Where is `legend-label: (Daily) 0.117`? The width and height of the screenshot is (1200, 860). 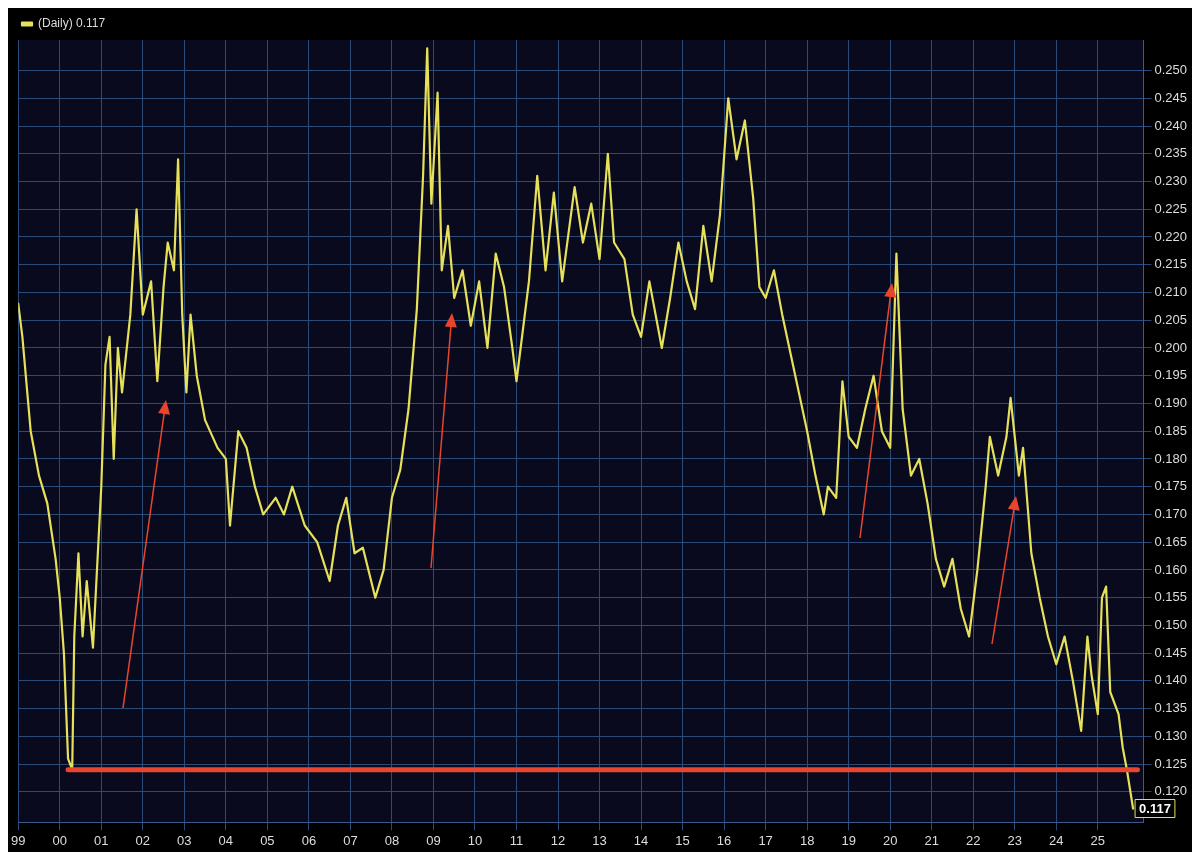 legend-label: (Daily) 0.117 is located at coordinates (72, 23).